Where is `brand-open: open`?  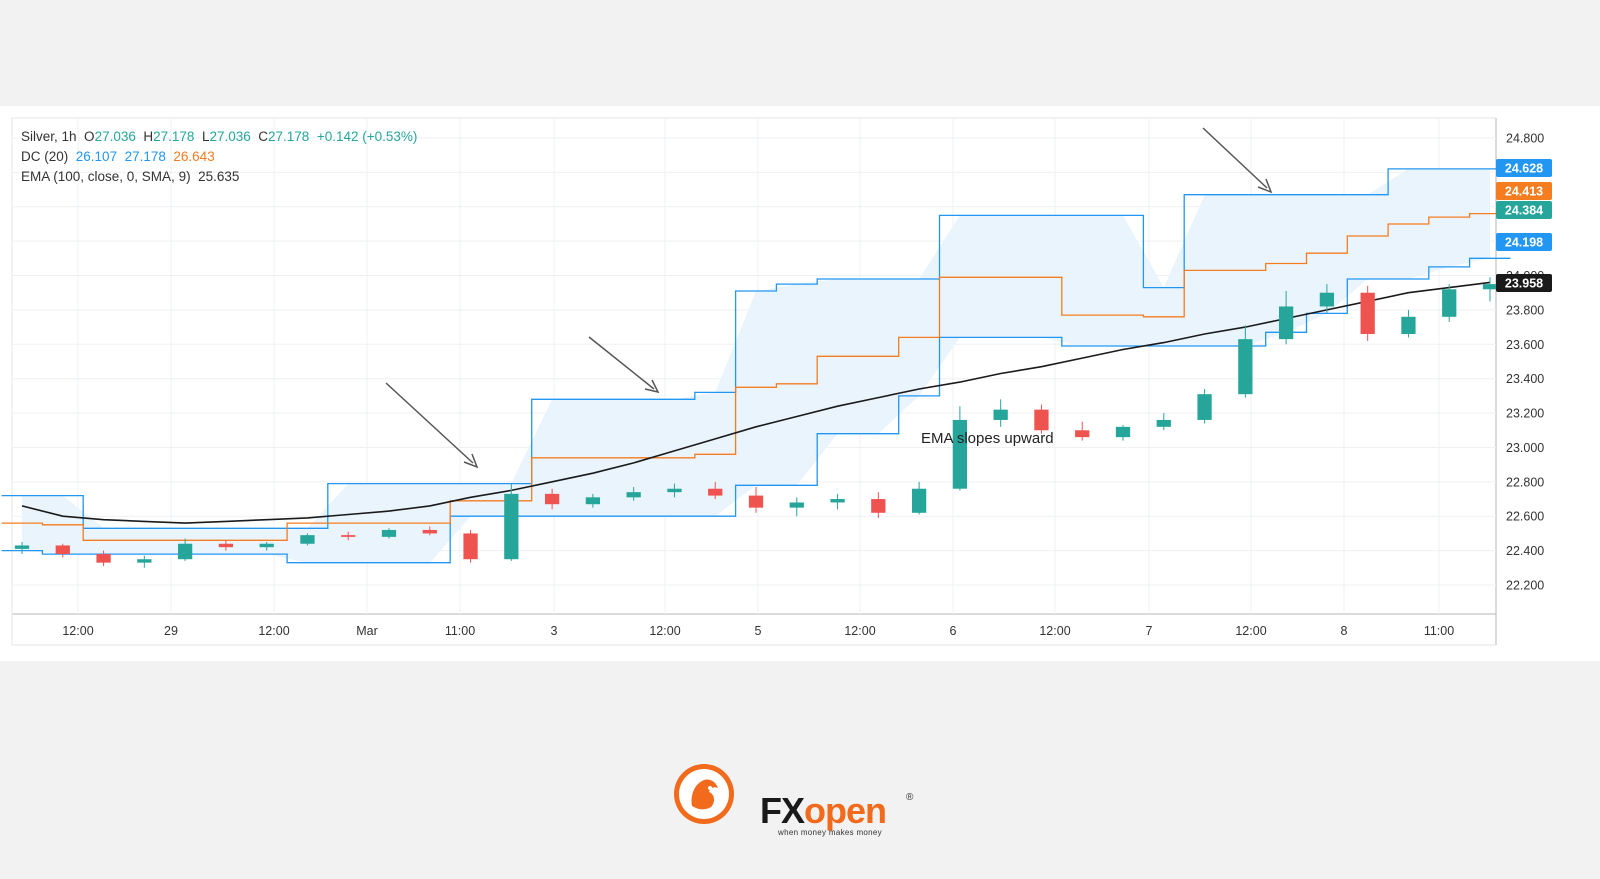
brand-open: open is located at coordinates (845, 810).